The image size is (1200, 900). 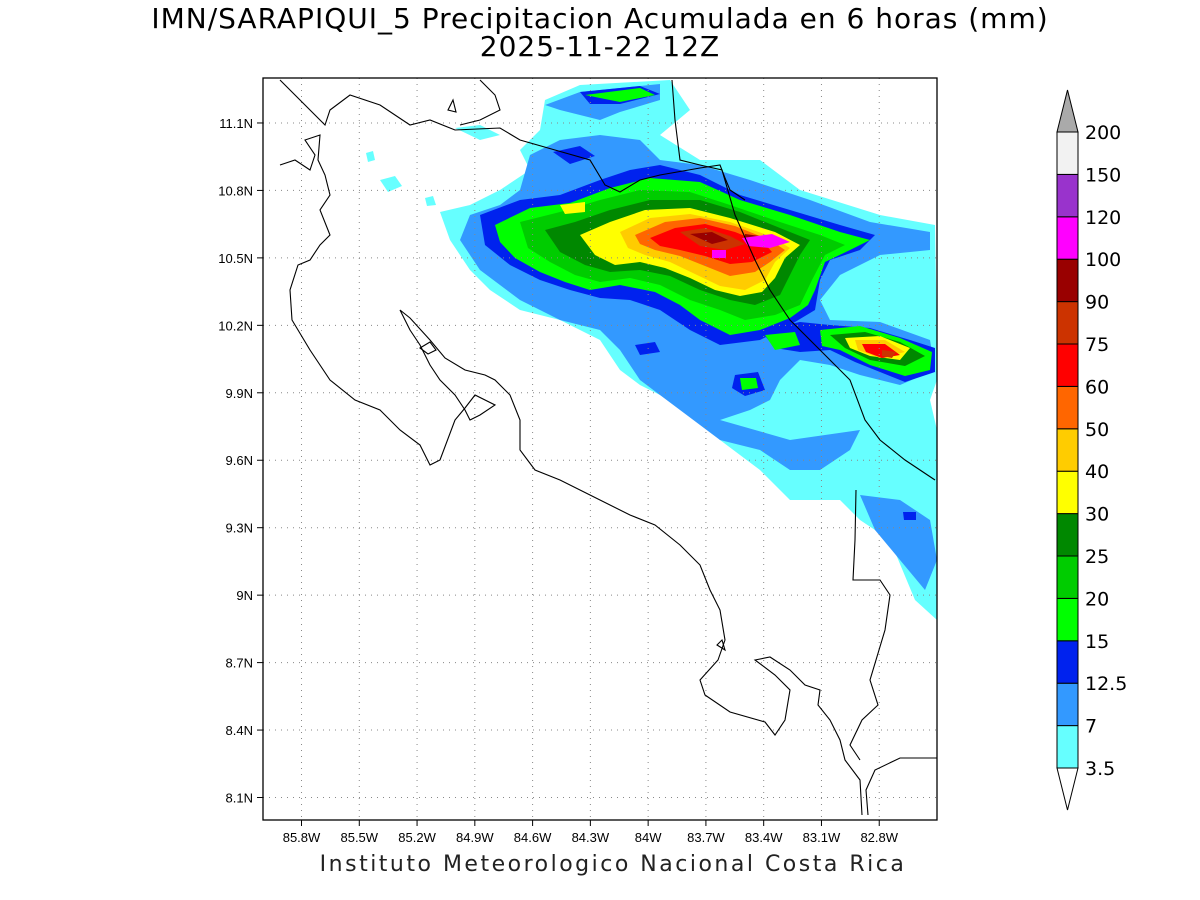 What do you see at coordinates (764, 837) in the screenshot?
I see `lon-tick-label: 83.4W` at bounding box center [764, 837].